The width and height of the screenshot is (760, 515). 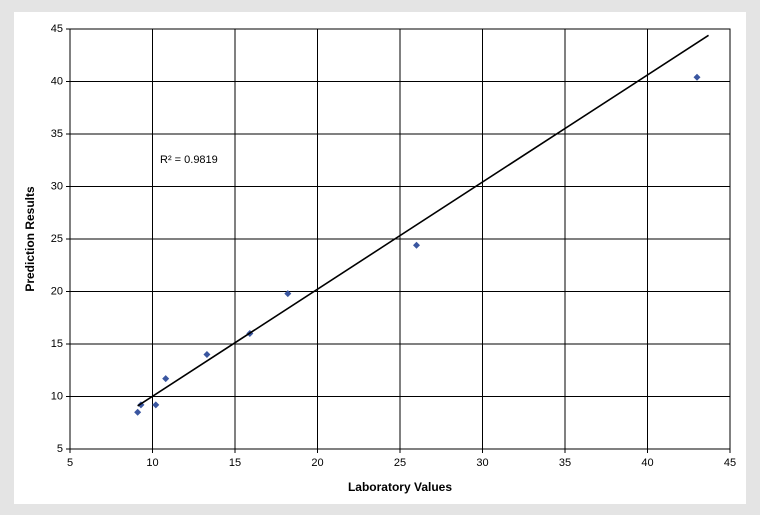 What do you see at coordinates (235, 463) in the screenshot?
I see `x-tick-label: 15` at bounding box center [235, 463].